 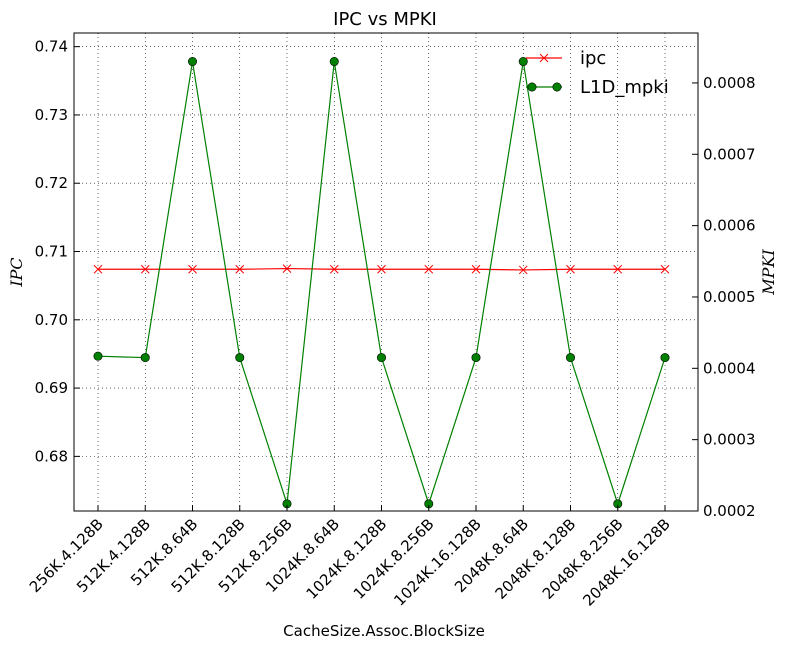 What do you see at coordinates (51, 115) in the screenshot?
I see `left-tick-label: 0.73` at bounding box center [51, 115].